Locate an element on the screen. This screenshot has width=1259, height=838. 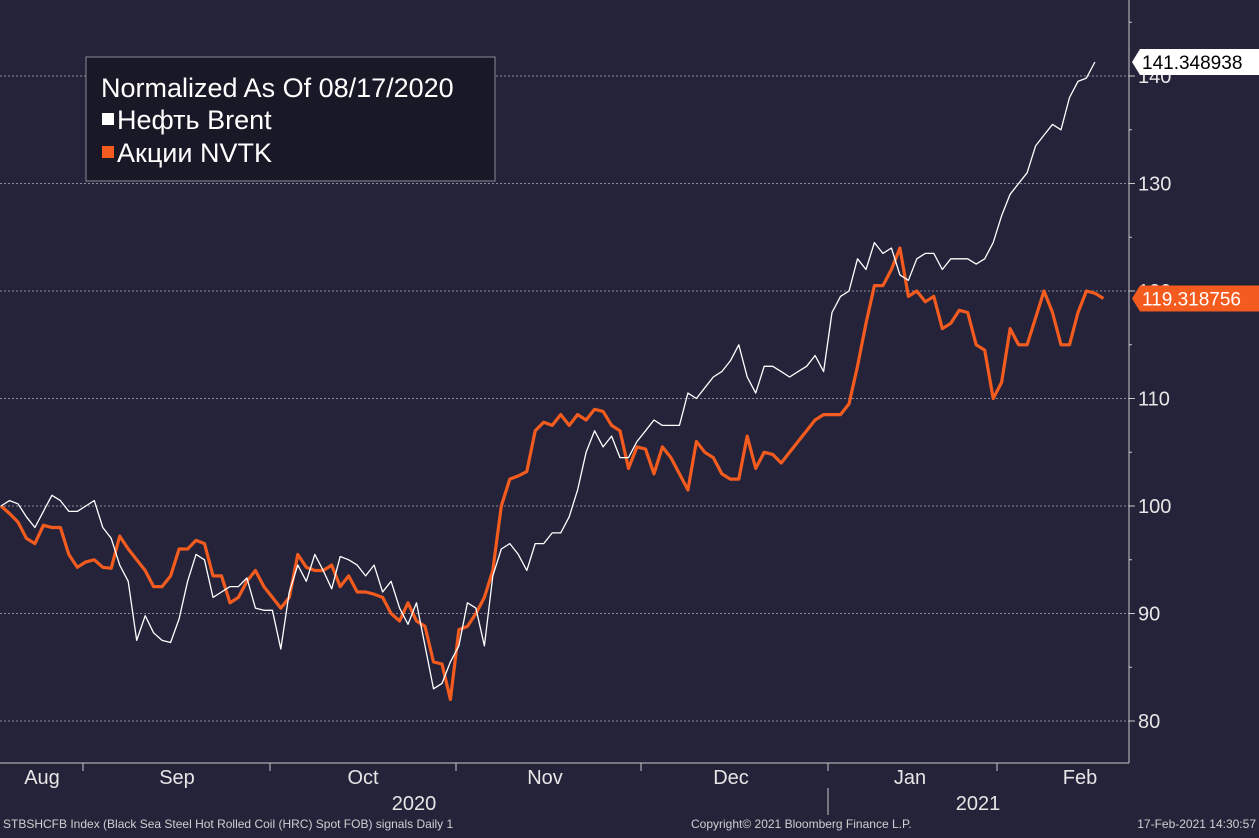
last-value-tag-nvtk is located at coordinates (1195, 298).